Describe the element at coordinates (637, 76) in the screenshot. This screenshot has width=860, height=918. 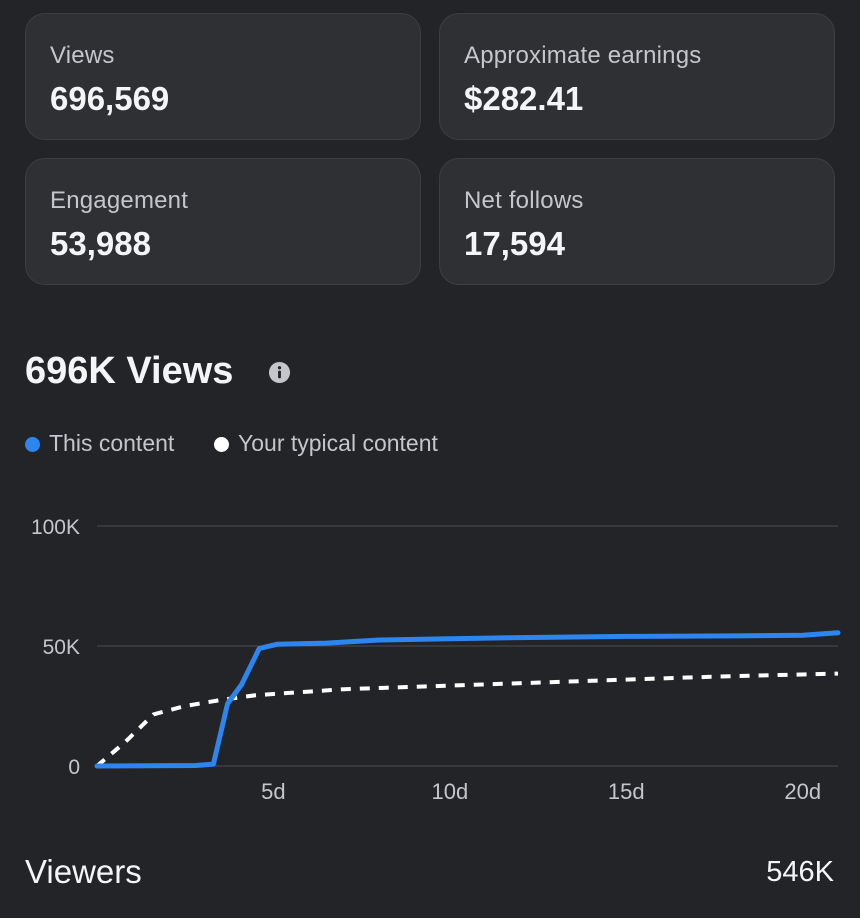
I see `stat-card-earnings: Approximate earnings $282.41` at that location.